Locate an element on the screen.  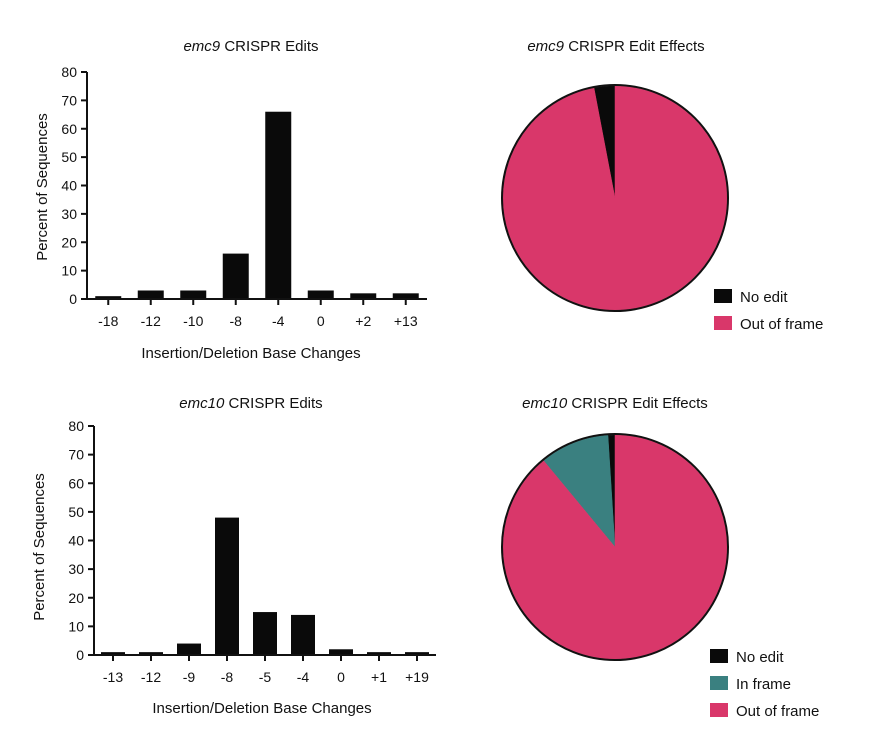
legend: No edit In frame Out of frame is located at coordinates (764, 684).